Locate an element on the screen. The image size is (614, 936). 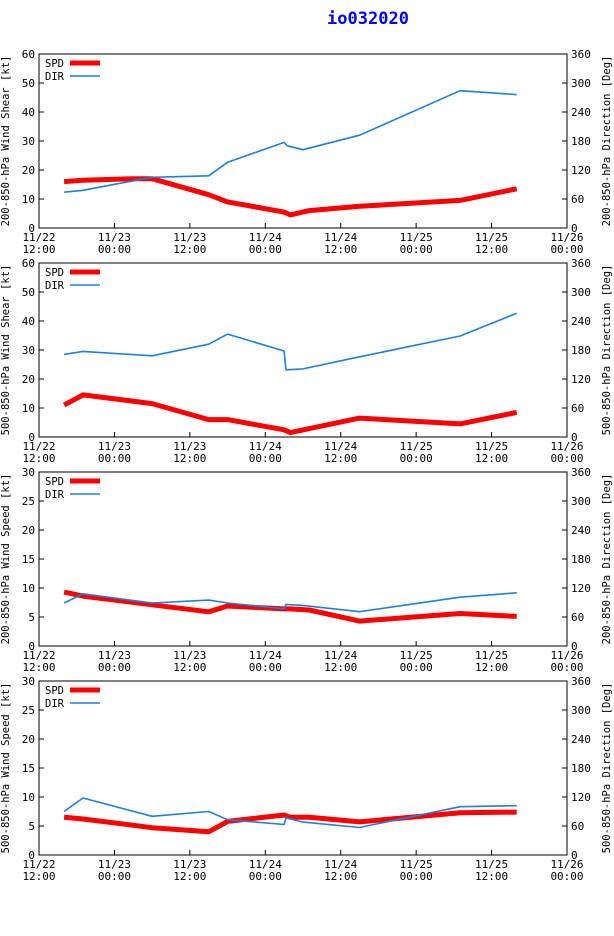
y-right-axis-label: 500-850-hPa Direction [Deg] is located at coordinates (607, 350).